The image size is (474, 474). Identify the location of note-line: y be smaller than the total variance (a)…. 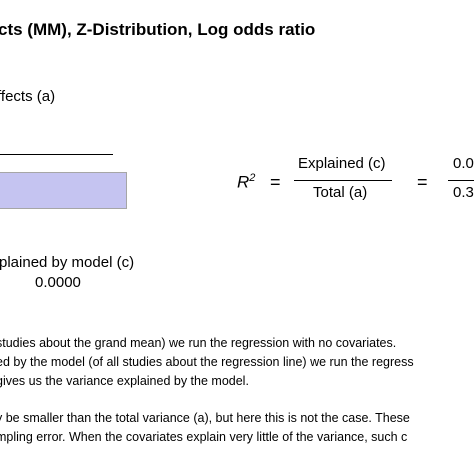
(205, 418).